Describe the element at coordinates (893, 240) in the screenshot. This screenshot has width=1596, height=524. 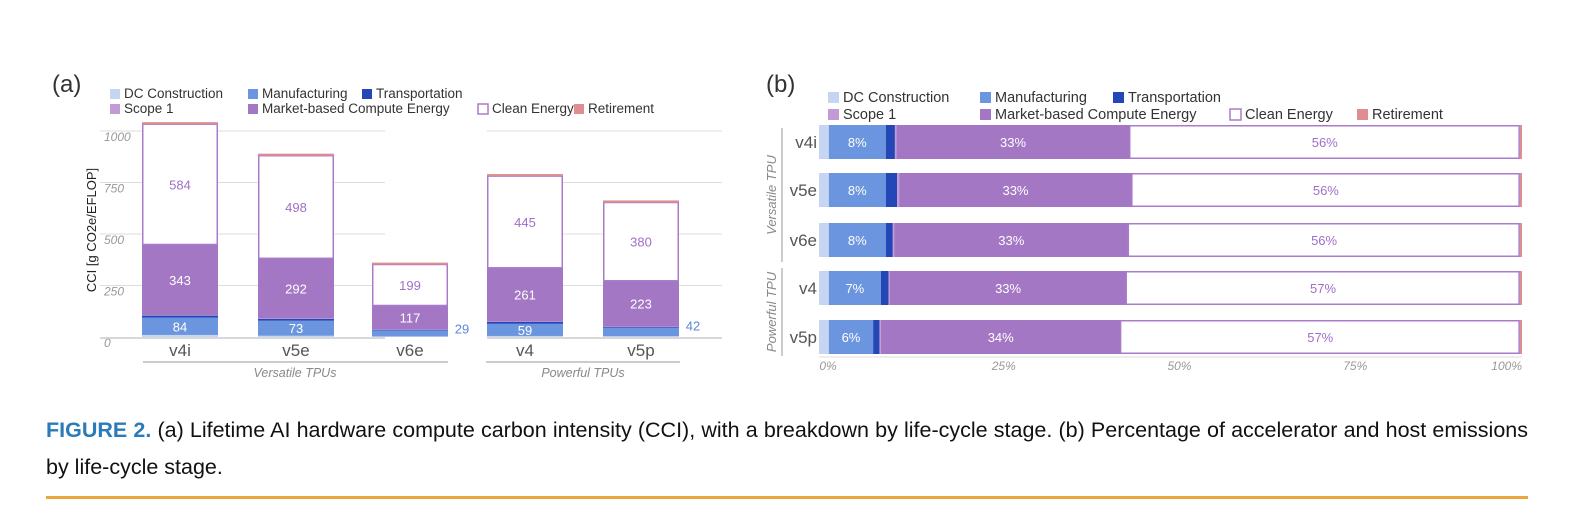
I see `b-bar-v6e-scope1` at that location.